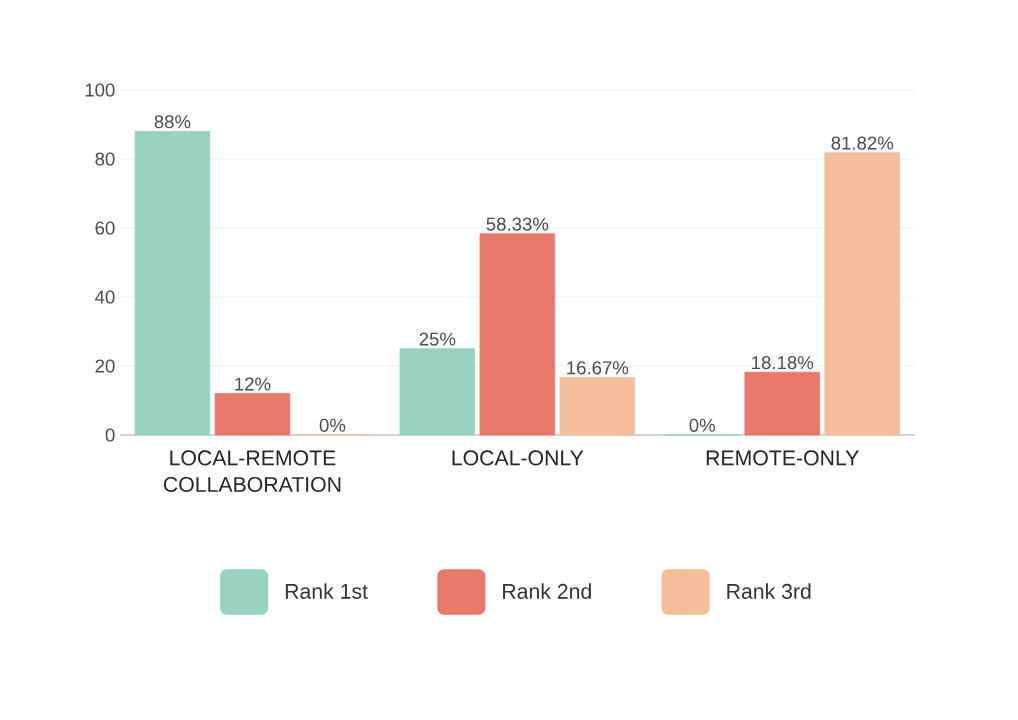 This screenshot has height=720, width=1018. I want to click on y-tick-label: 0, so click(110, 435).